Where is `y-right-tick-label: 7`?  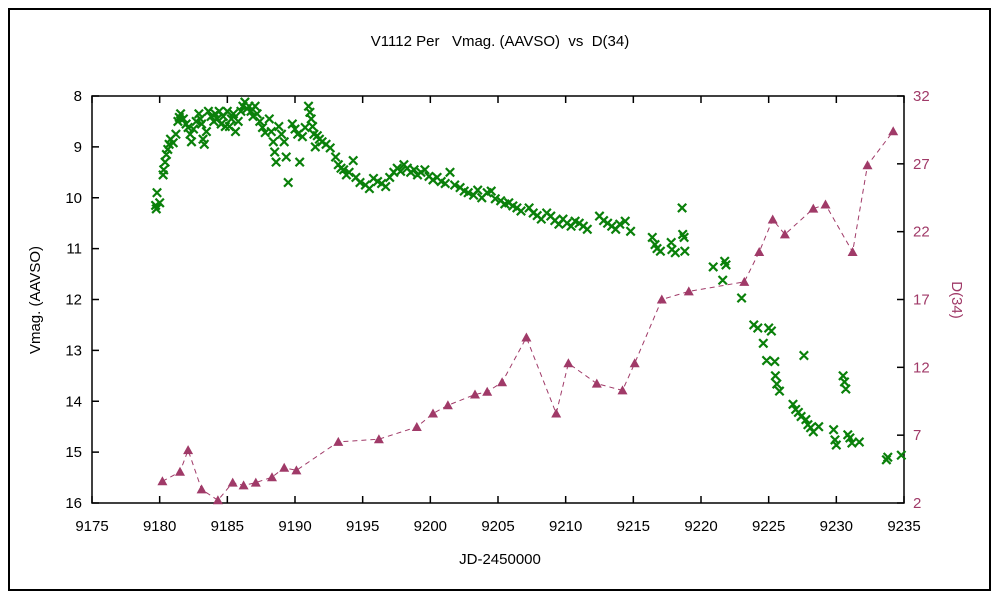 y-right-tick-label: 7 is located at coordinates (917, 435).